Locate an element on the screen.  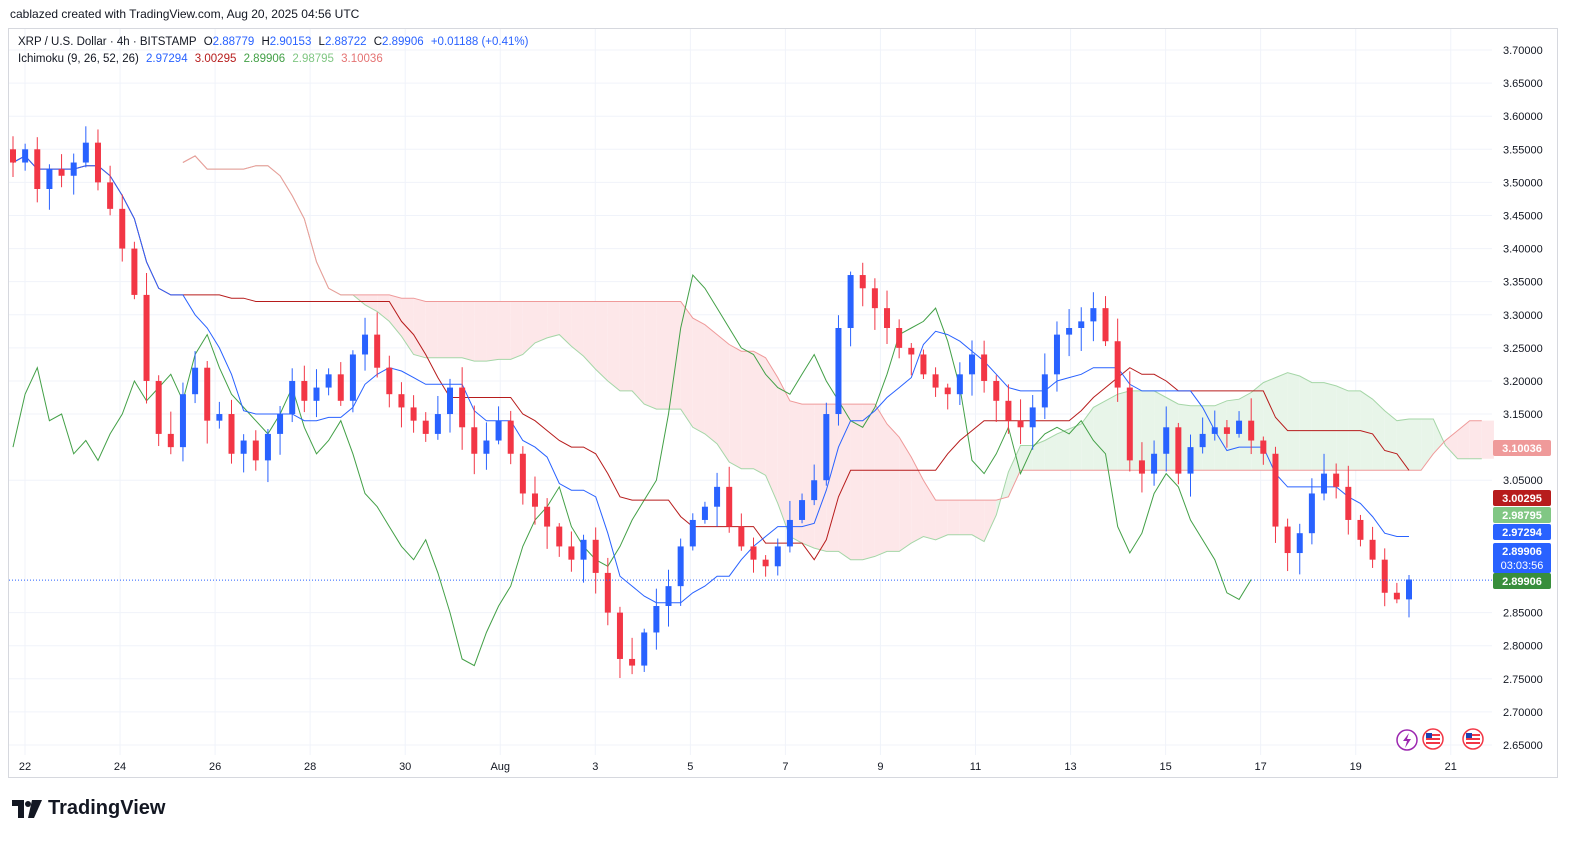
y-tick-label: 3.60000 is located at coordinates (1523, 117).